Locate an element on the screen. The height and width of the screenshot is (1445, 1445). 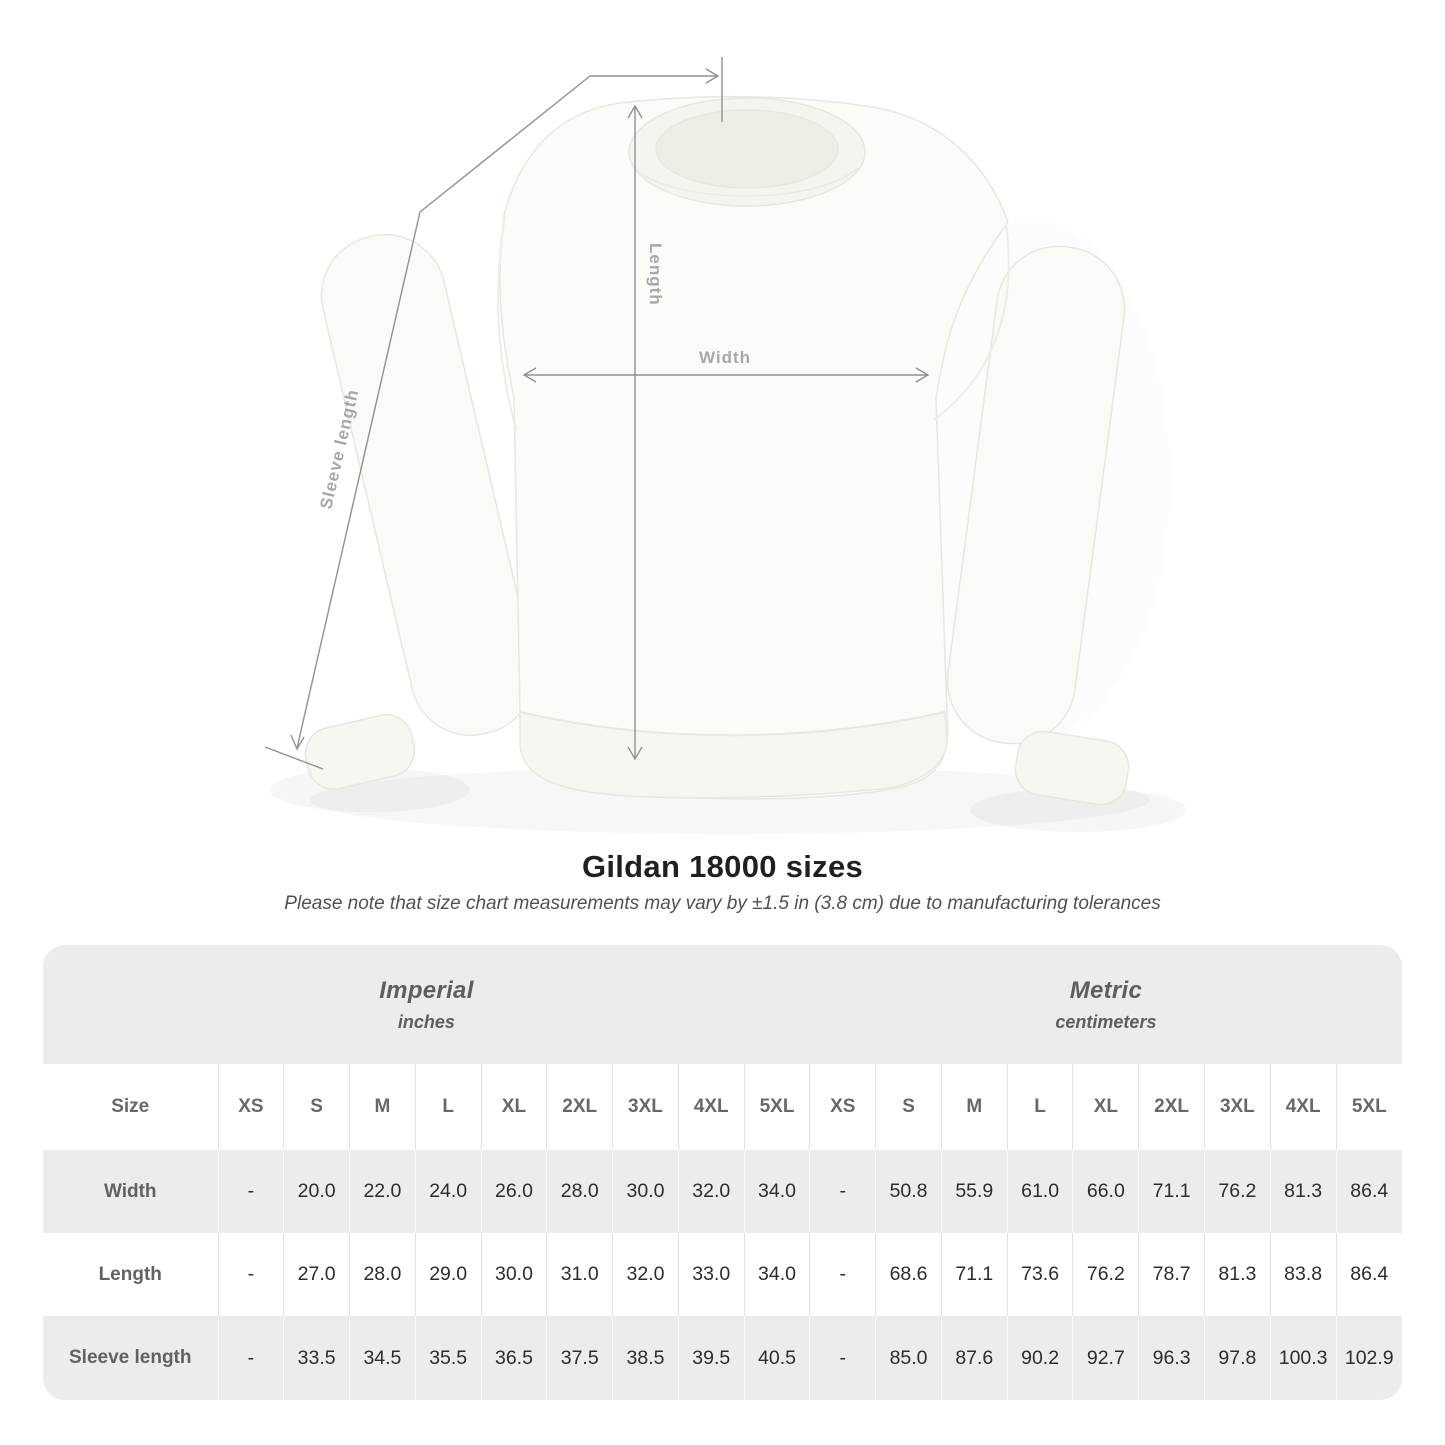
length-line is located at coordinates (635, 432).